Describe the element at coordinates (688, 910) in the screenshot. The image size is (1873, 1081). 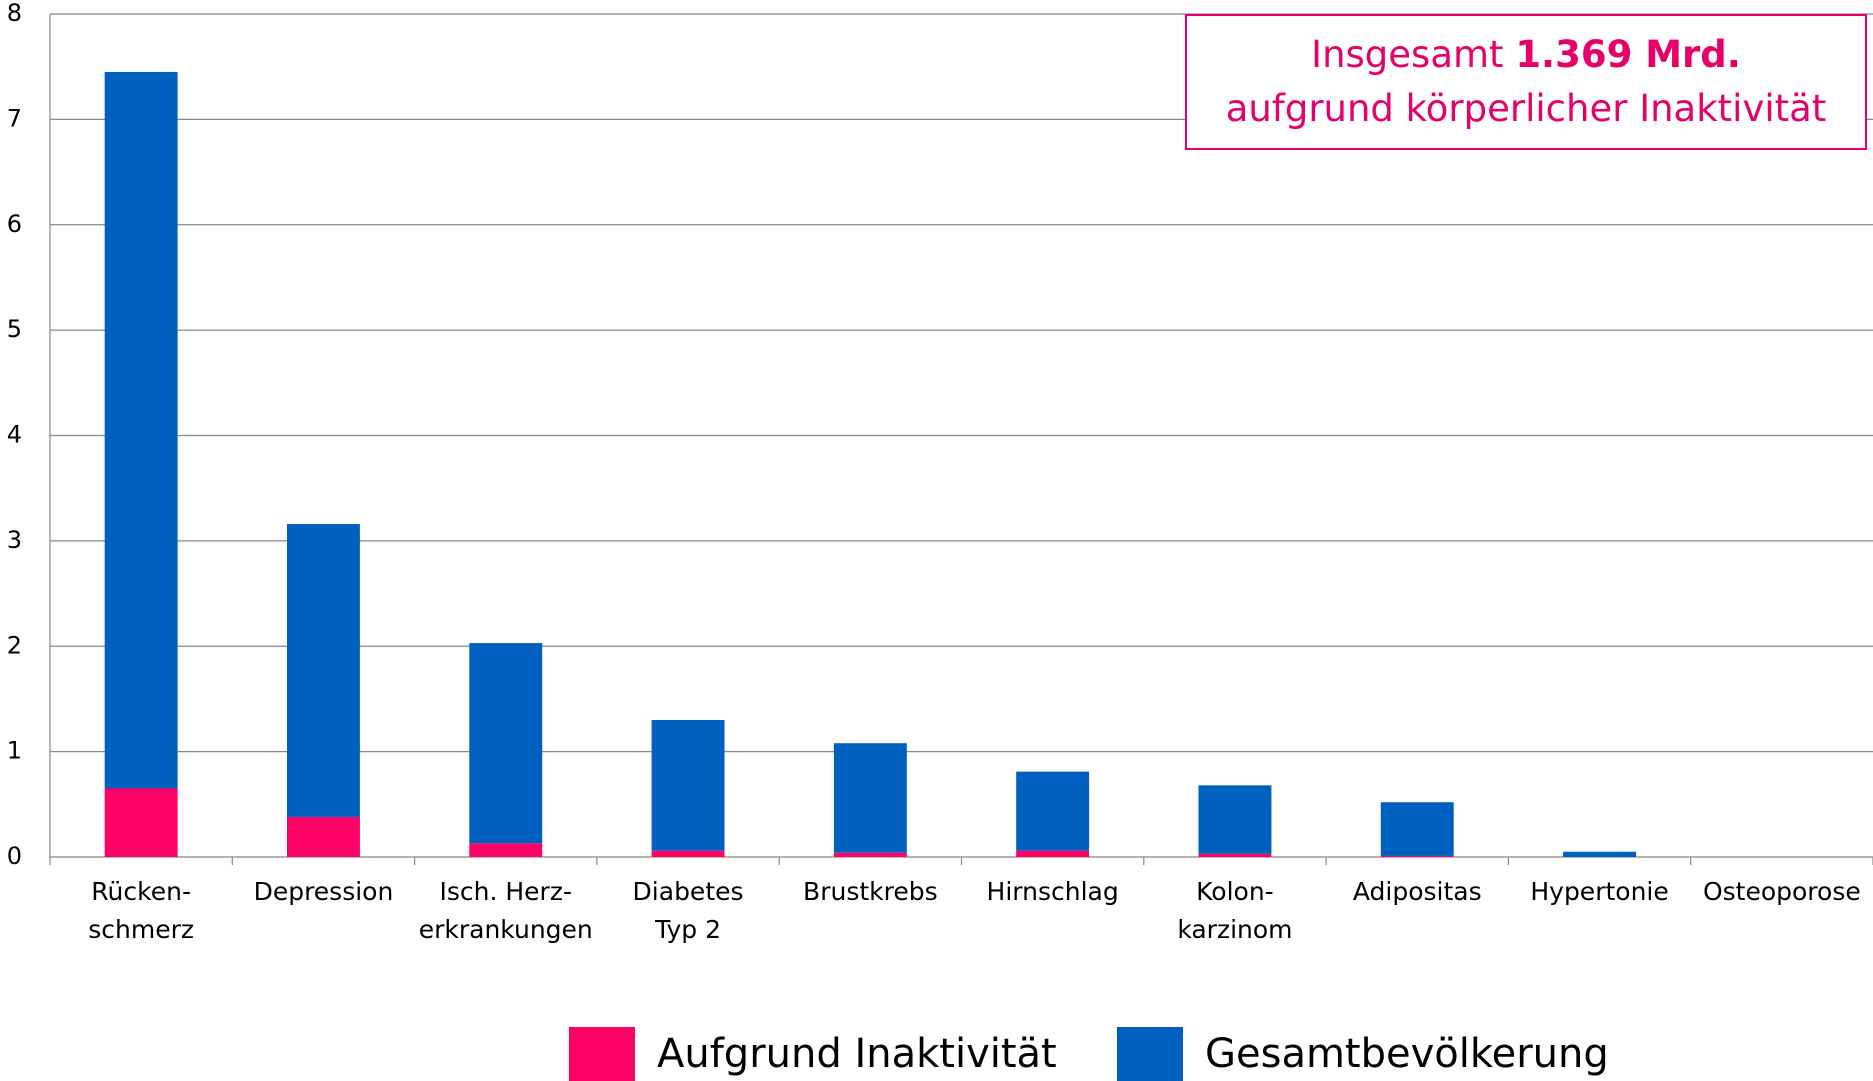
I see `x-tick-label: Diabetes Typ 2` at that location.